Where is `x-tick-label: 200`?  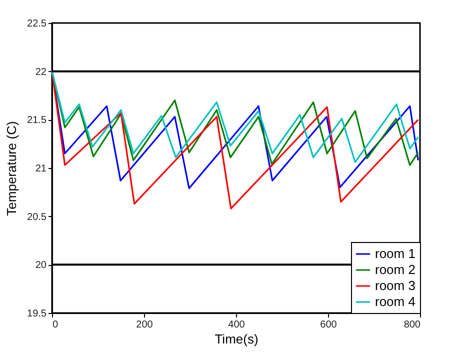
x-tick-label: 200 is located at coordinates (145, 325).